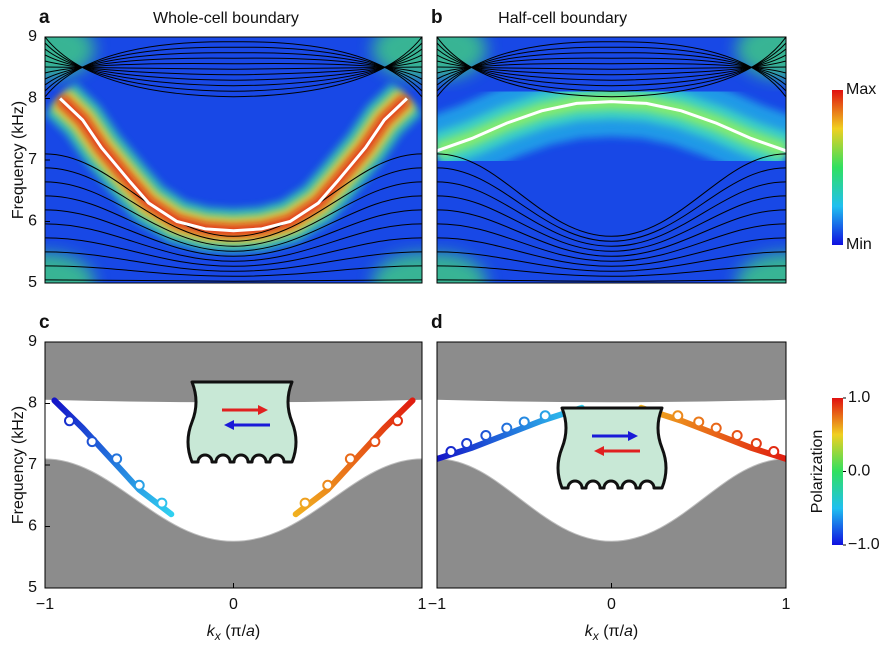  I want to click on panel-letter: d, so click(437, 322).